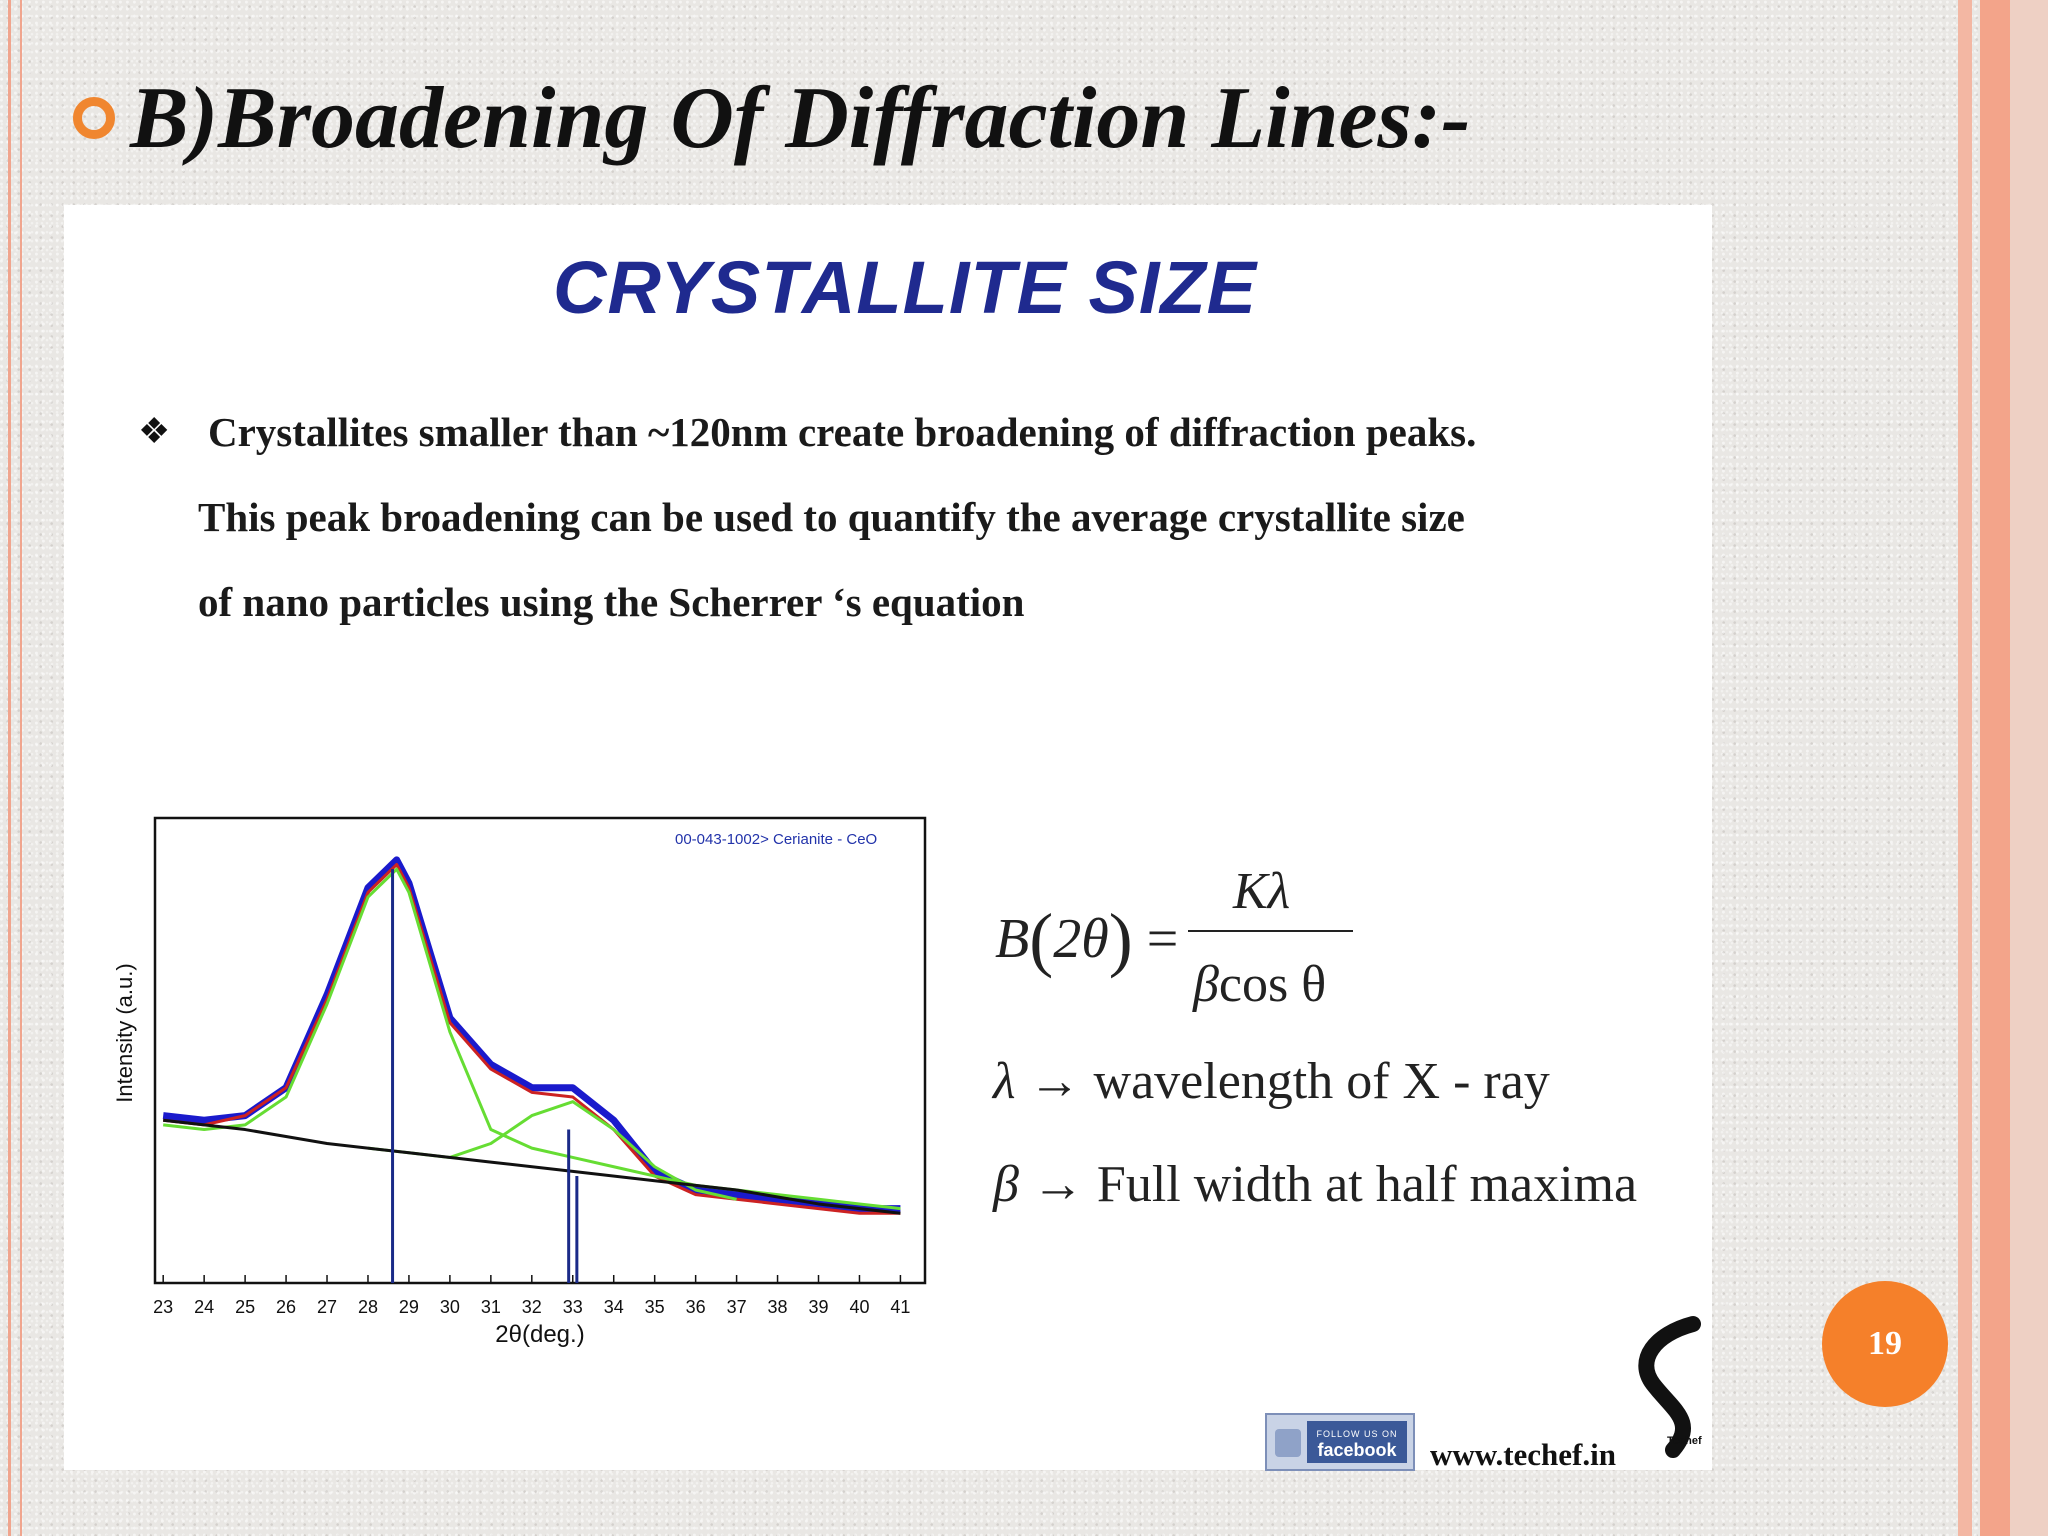 This screenshot has height=1536, width=2048. Describe the element at coordinates (1272, 984) in the screenshot. I see `formula-cos: cos θ` at that location.